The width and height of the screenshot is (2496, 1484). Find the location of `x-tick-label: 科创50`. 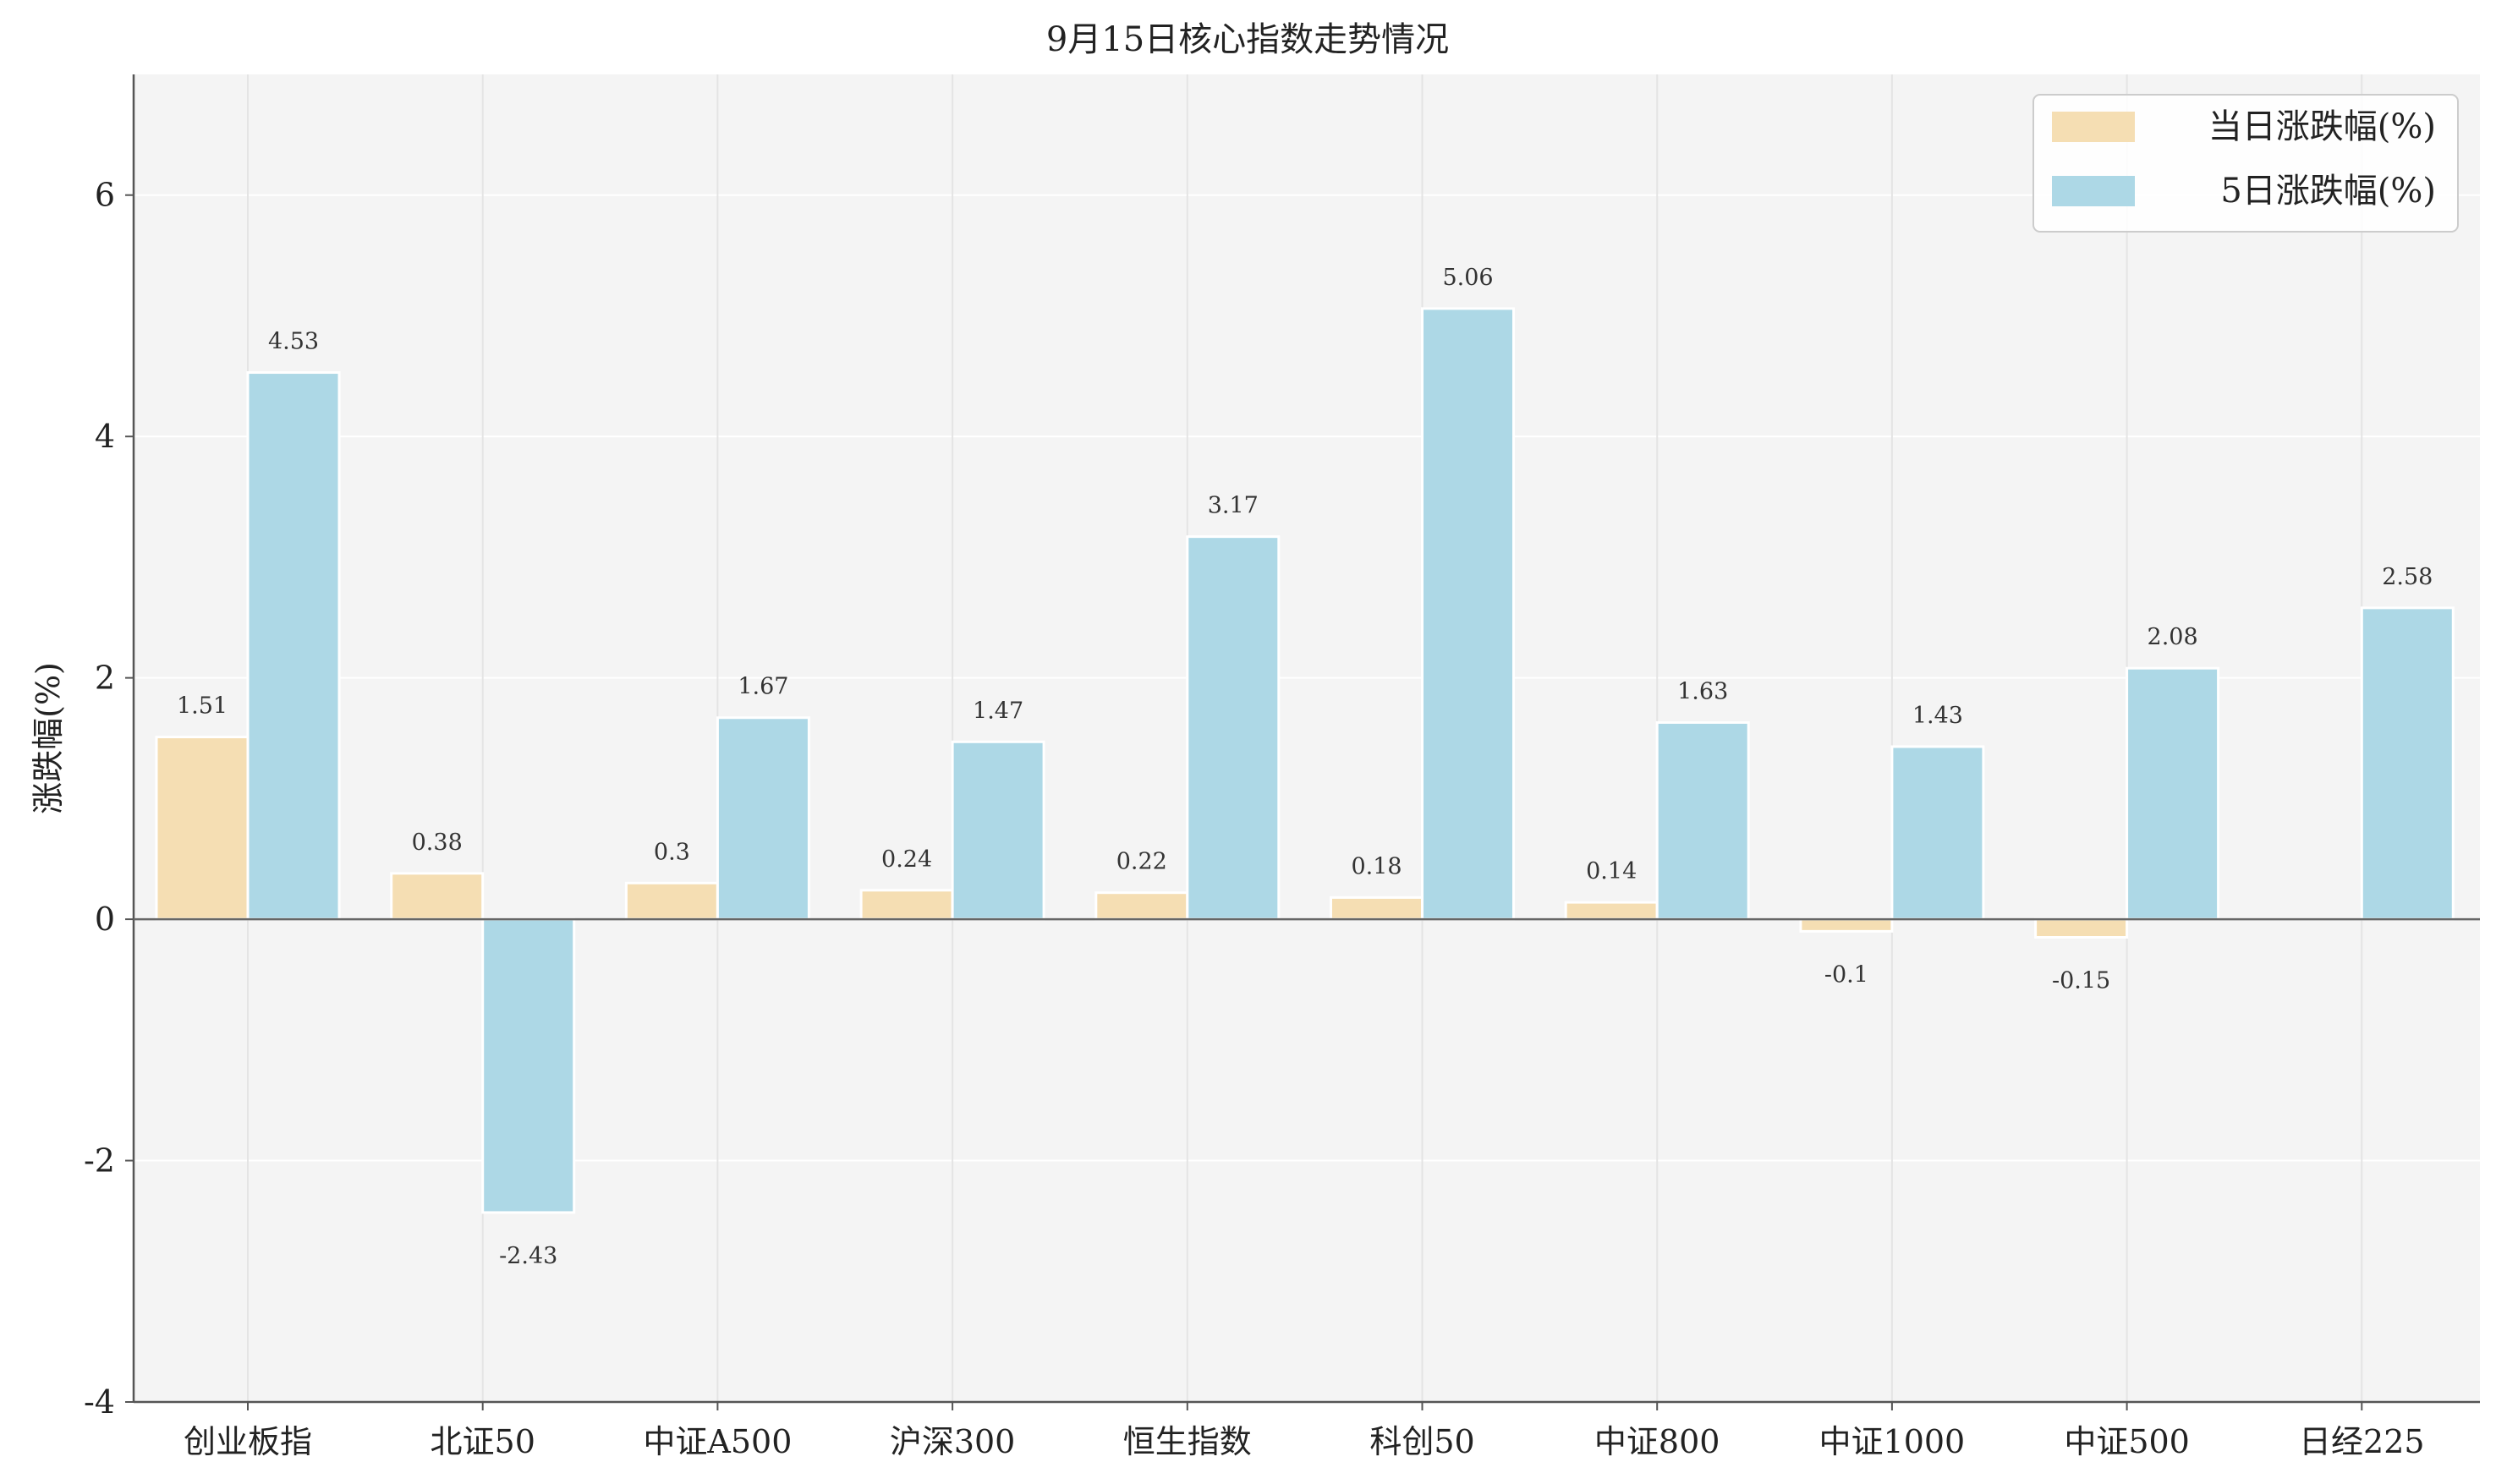

x-tick-label: 科创50 is located at coordinates (1421, 1441).